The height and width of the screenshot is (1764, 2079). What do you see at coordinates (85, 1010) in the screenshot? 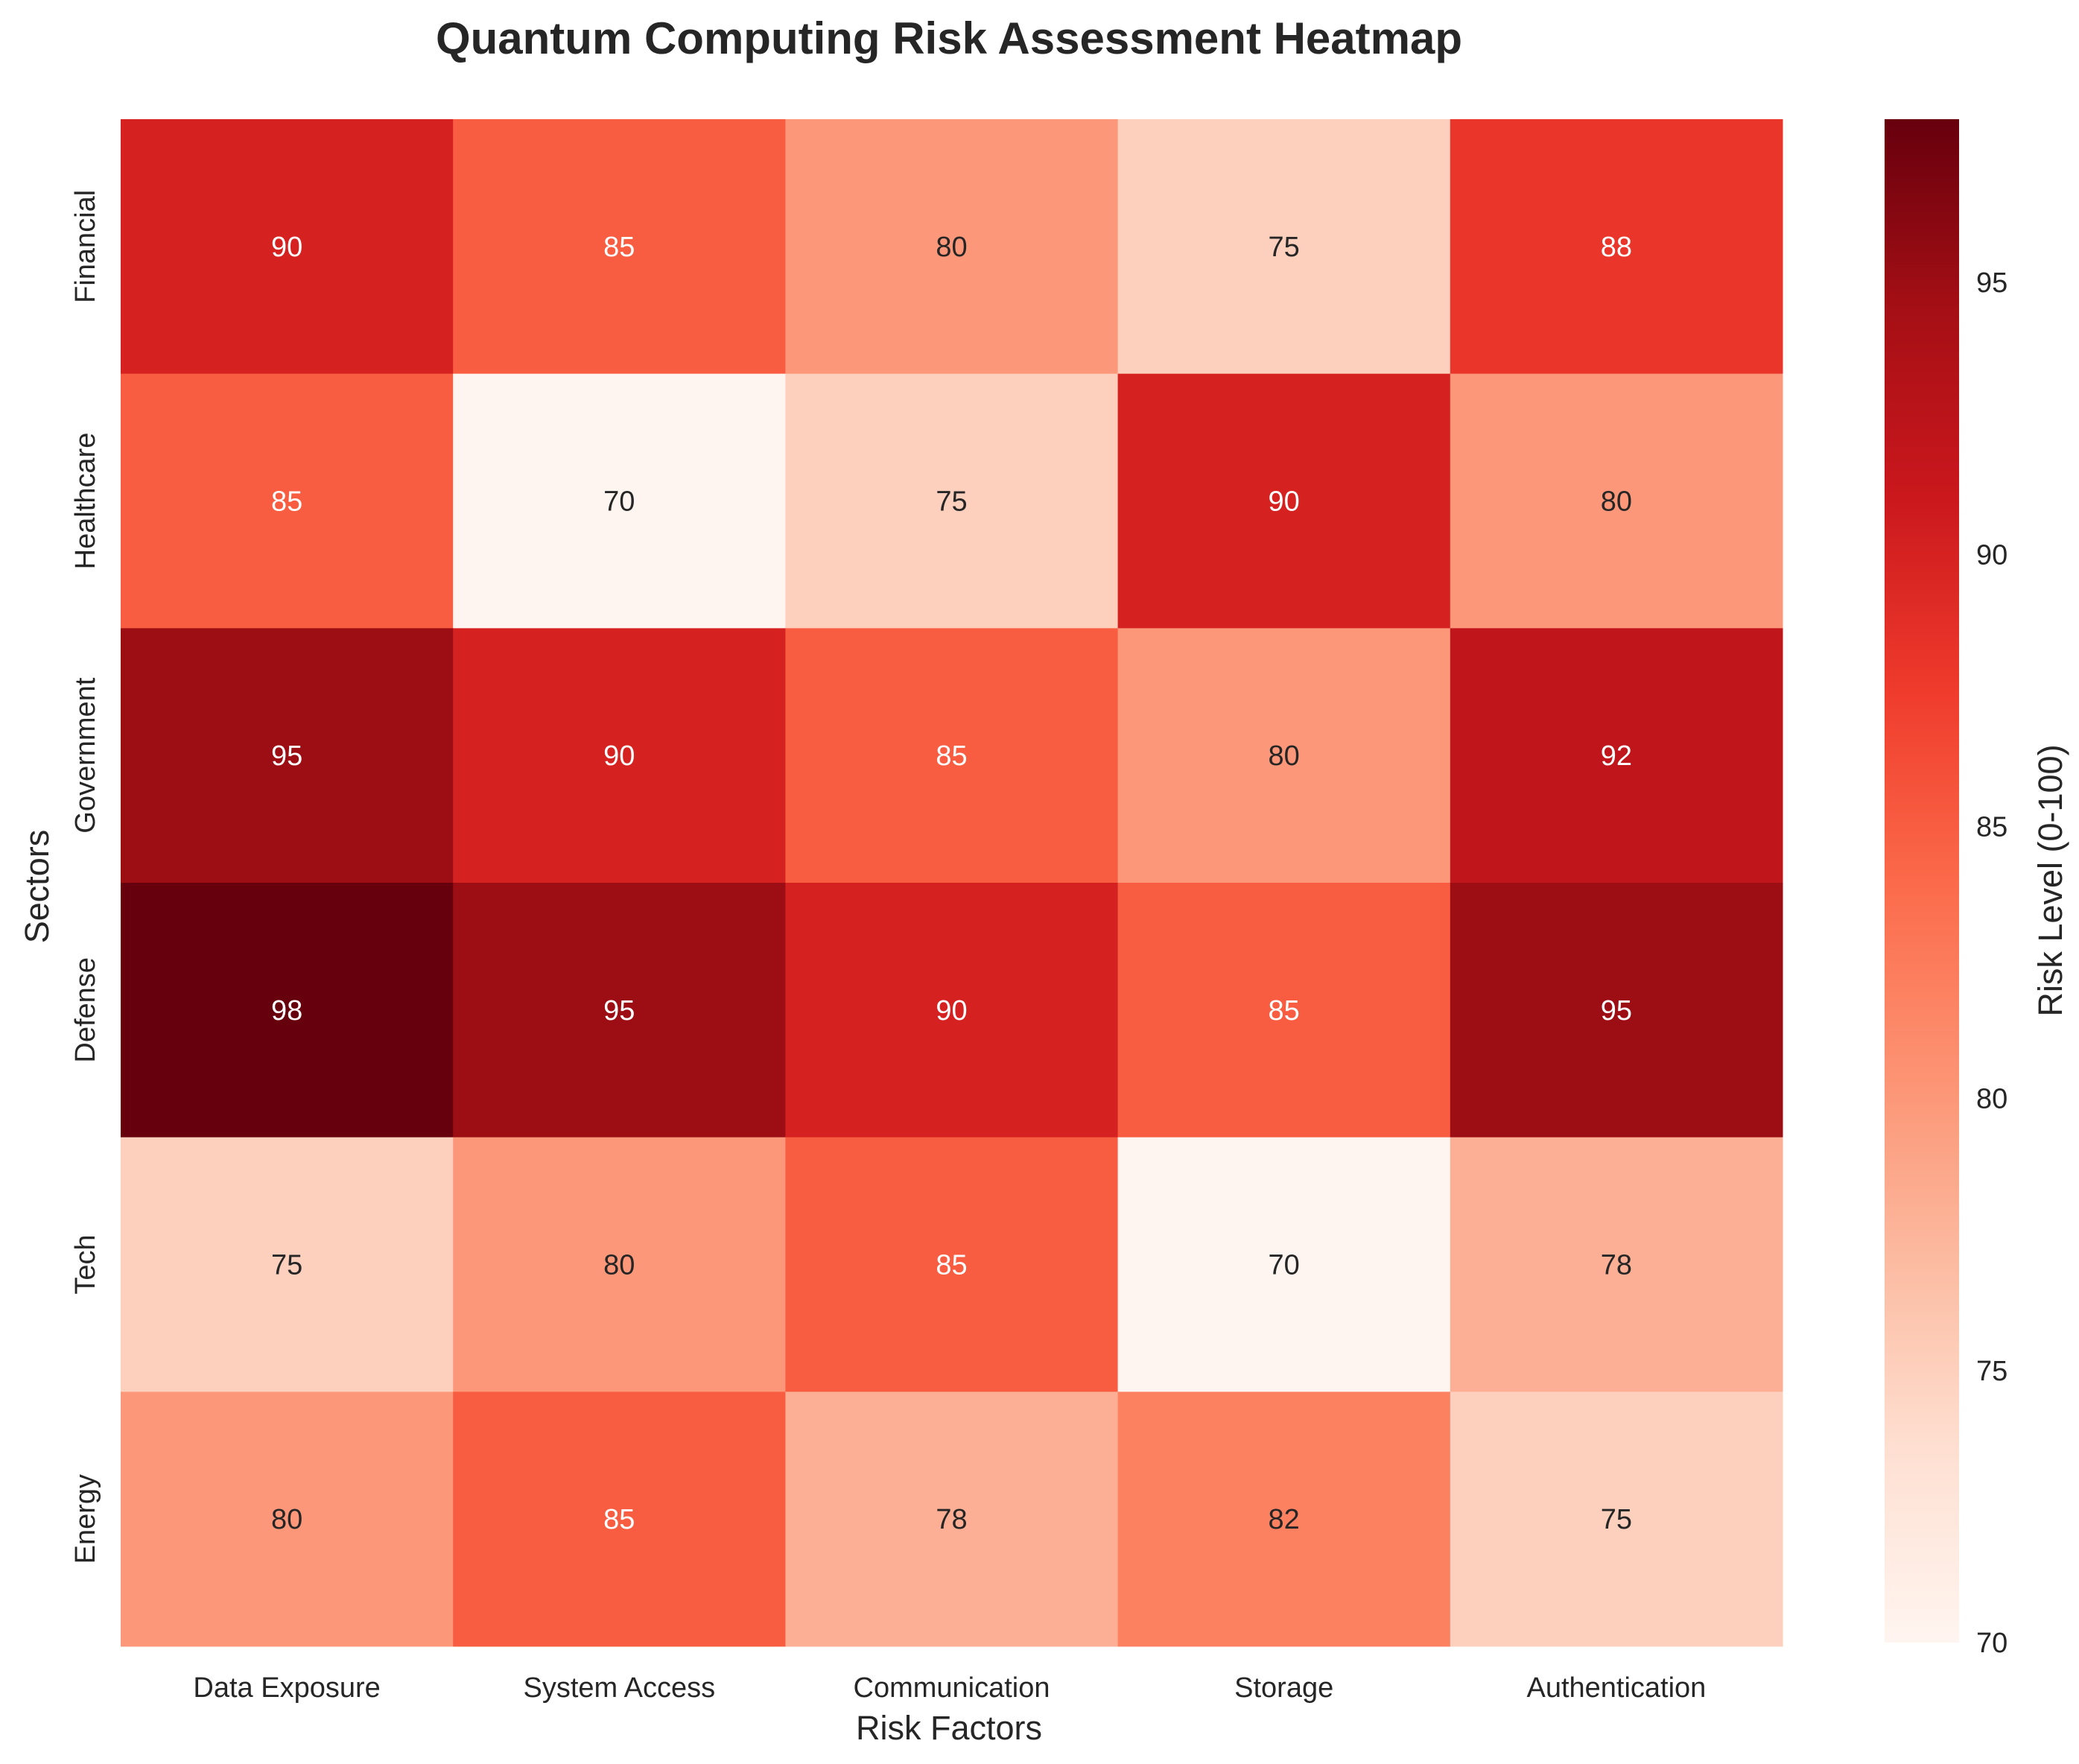
I see `y-tick-label: Defense` at bounding box center [85, 1010].